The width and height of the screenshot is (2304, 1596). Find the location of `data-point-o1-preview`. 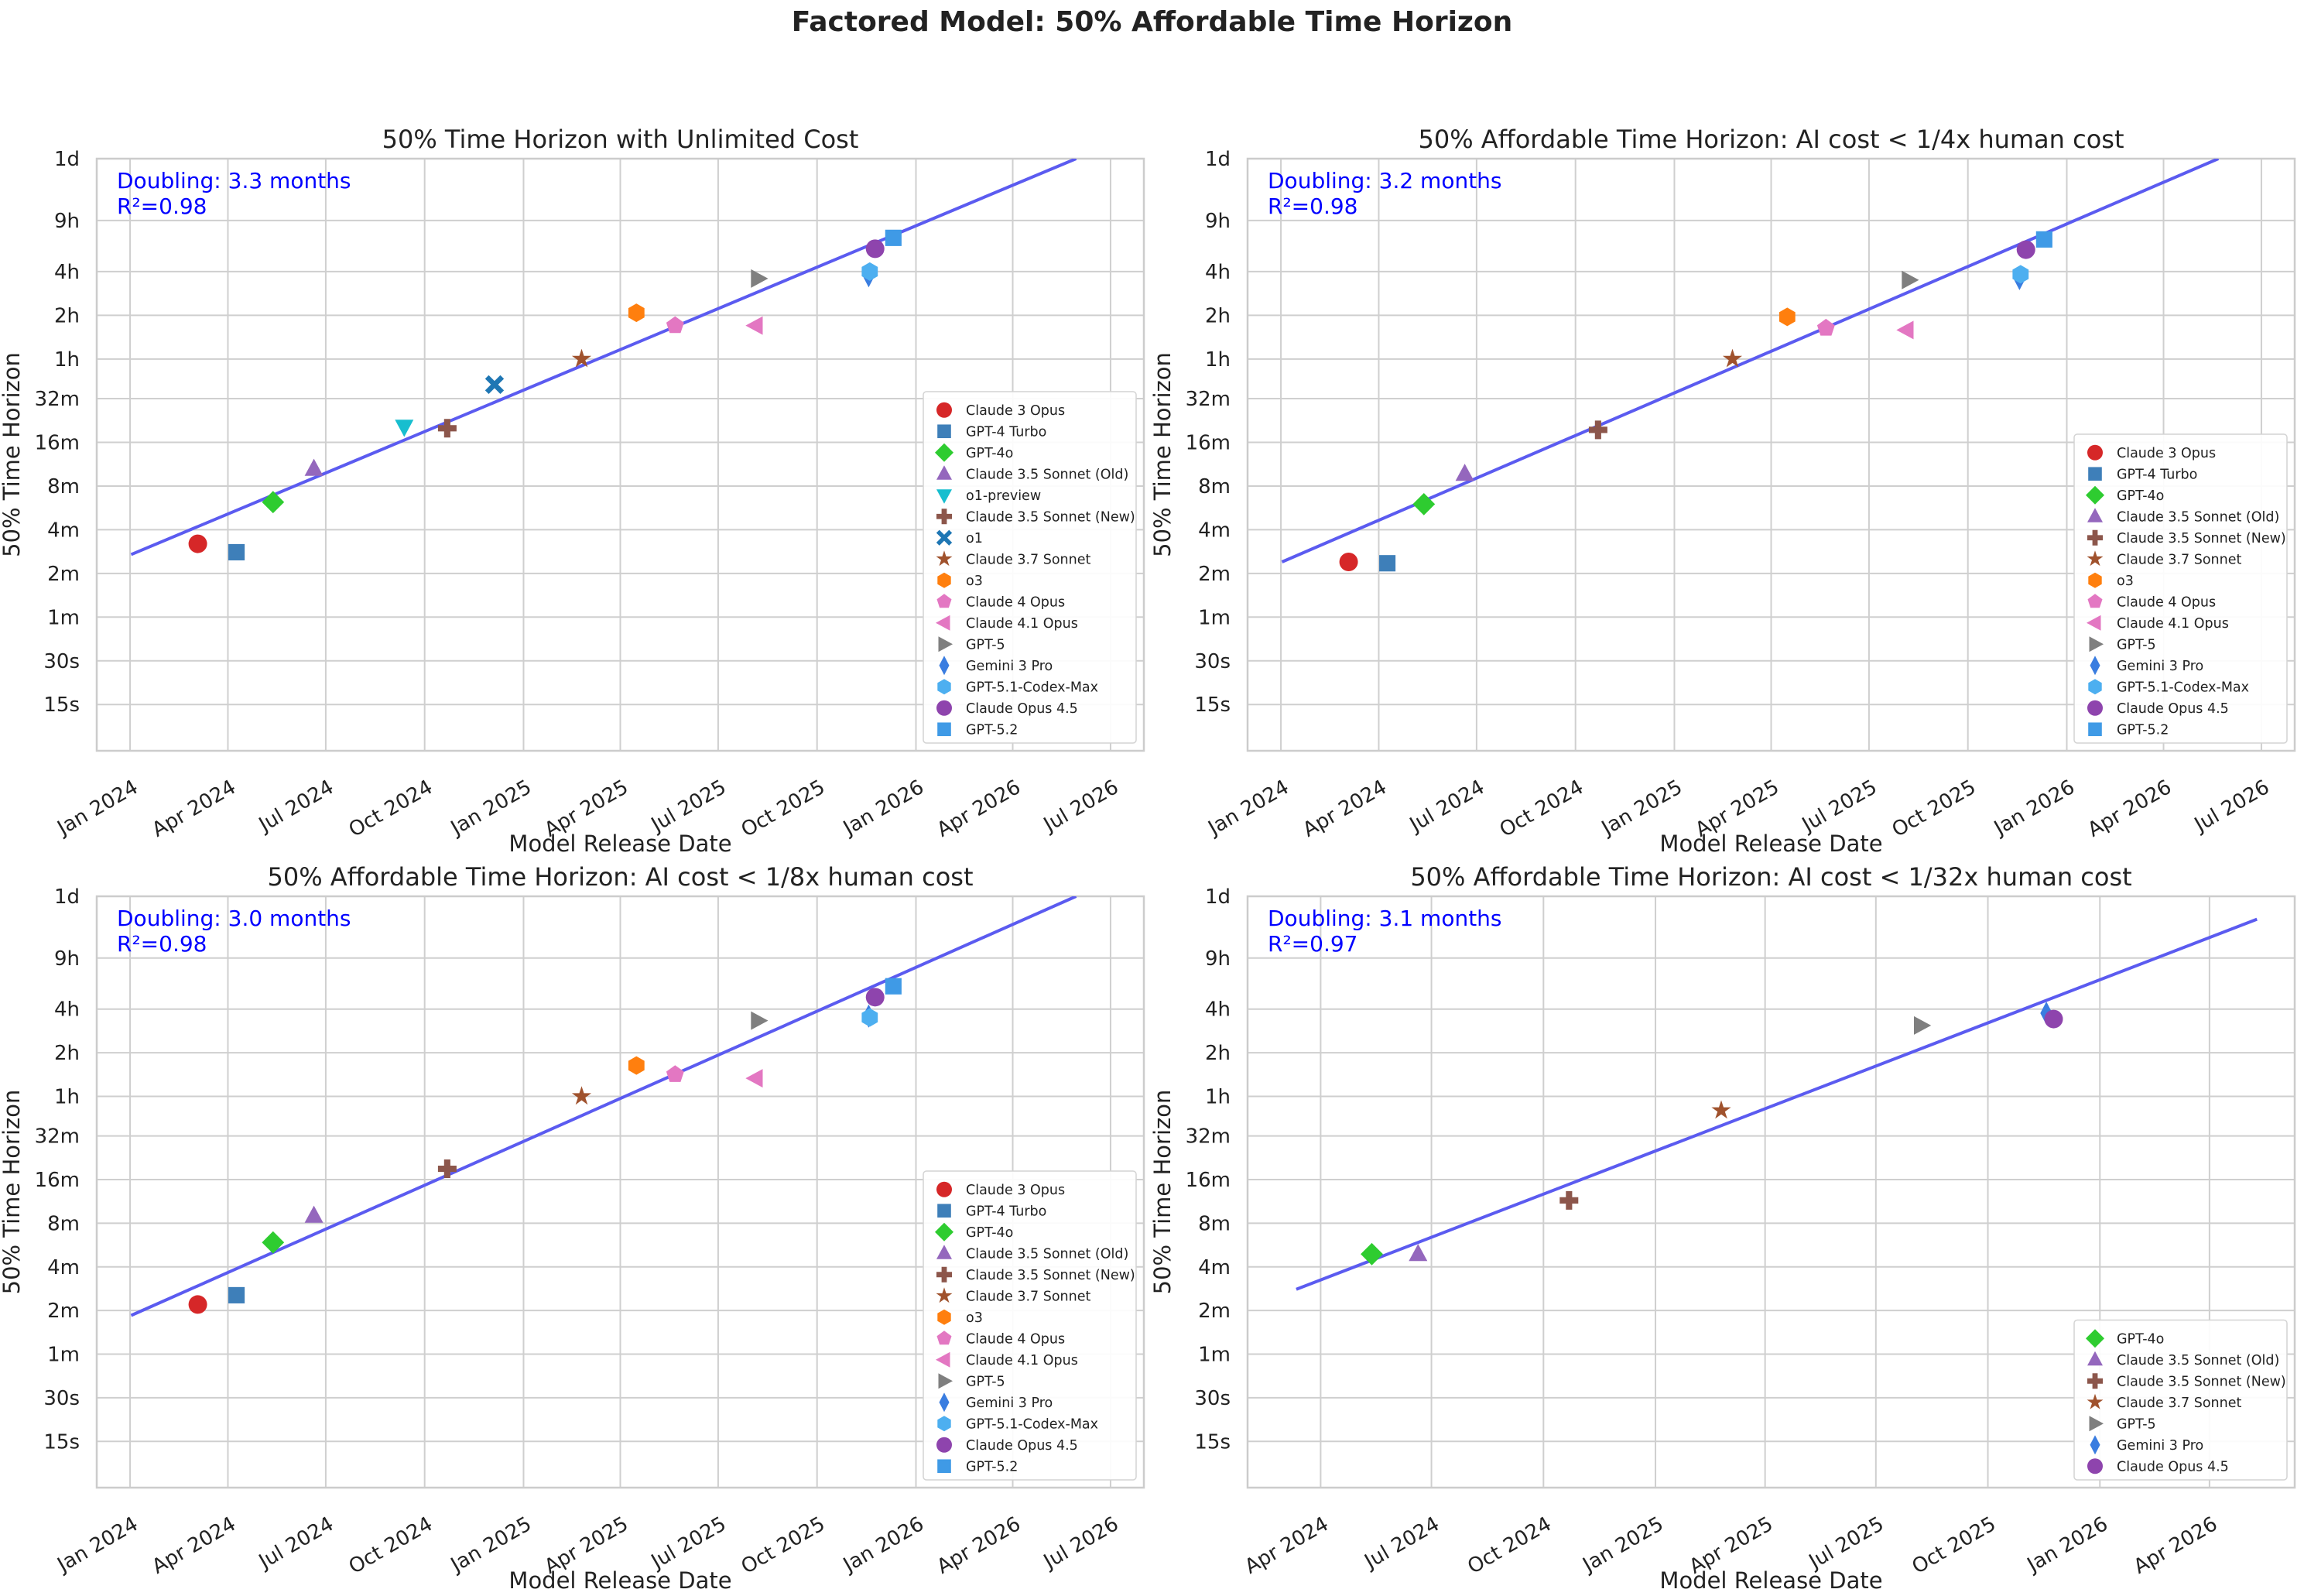

data-point-o1-preview is located at coordinates (404, 428).